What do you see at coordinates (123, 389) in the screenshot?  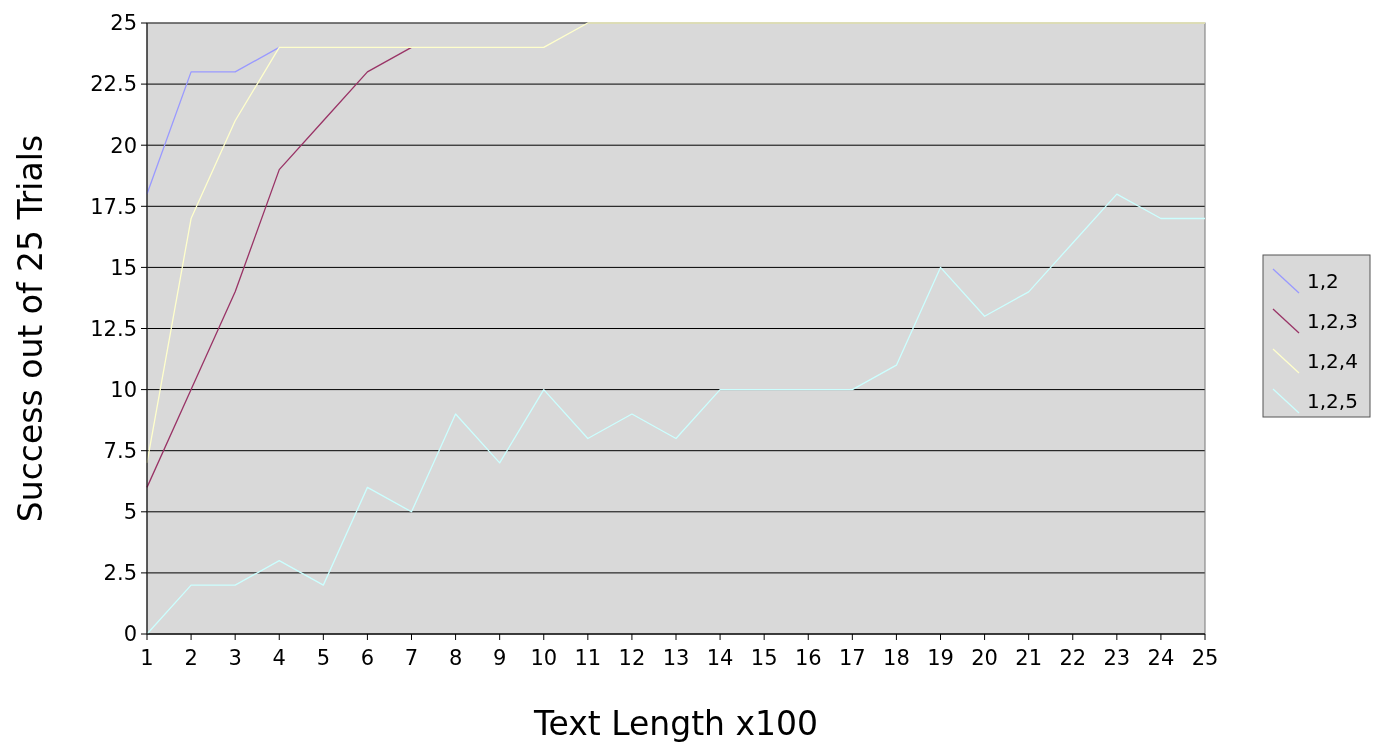 I see `y-tick-label: 10` at bounding box center [123, 389].